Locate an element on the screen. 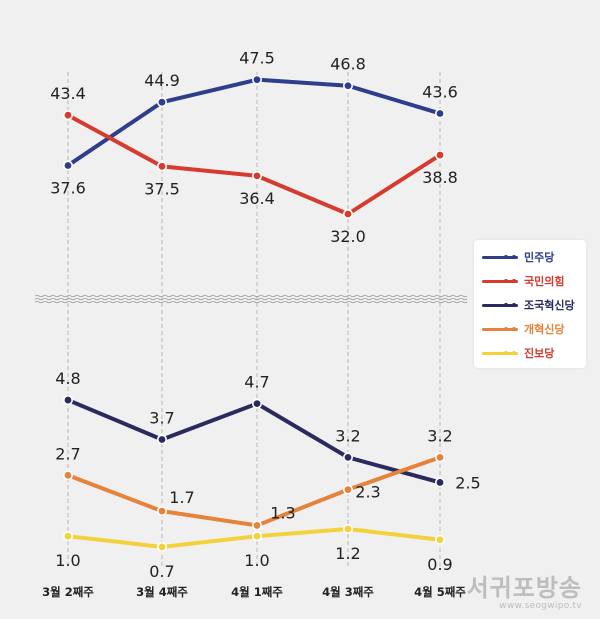  data-label-4-3: 1.2 is located at coordinates (347, 553).